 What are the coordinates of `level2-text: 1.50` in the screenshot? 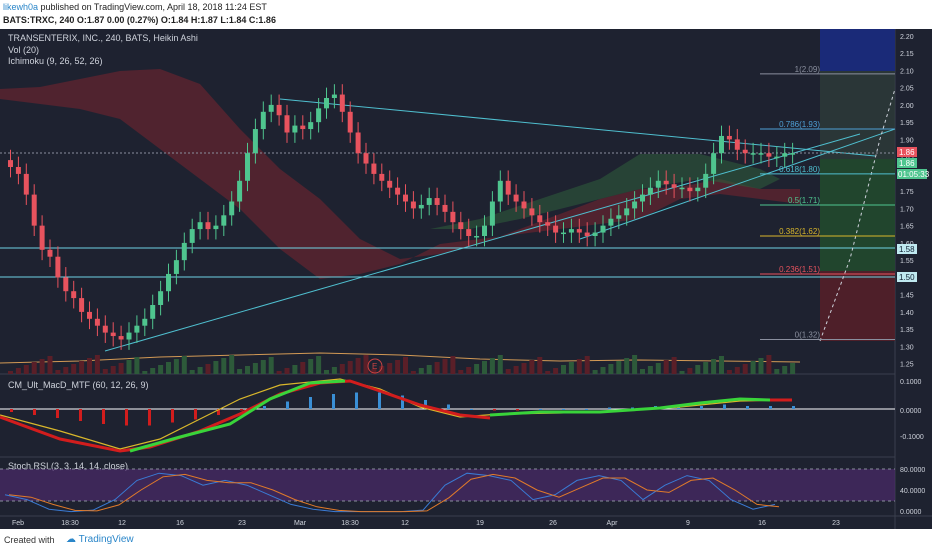 It's located at (907, 277).